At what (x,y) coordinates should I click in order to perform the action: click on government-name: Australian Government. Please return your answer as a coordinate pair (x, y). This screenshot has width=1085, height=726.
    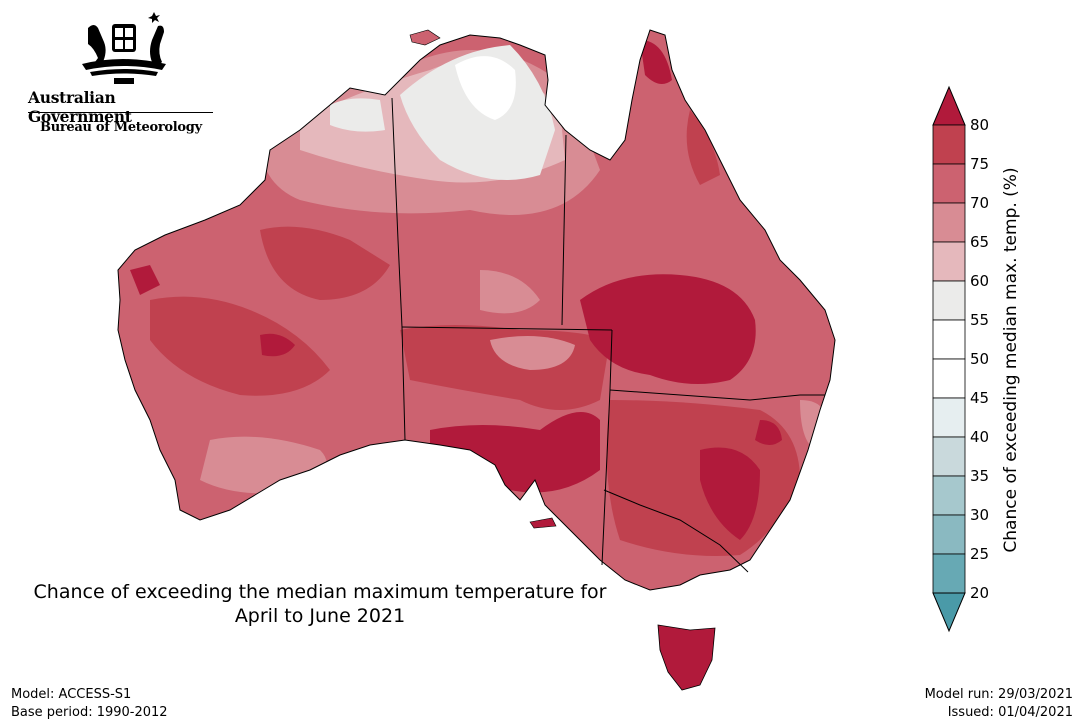
    Looking at the image, I should click on (80, 107).